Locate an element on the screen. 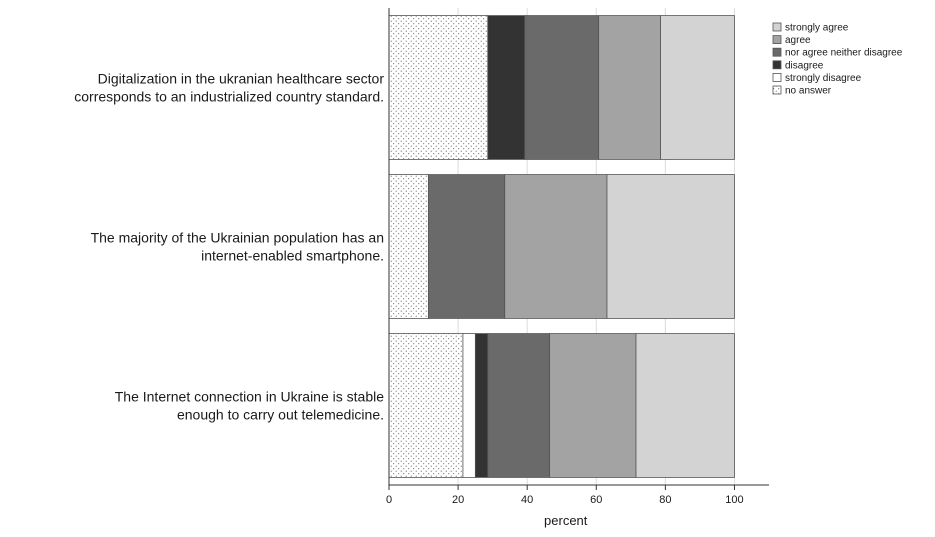  bar-2-nor-agree-neither-disagree is located at coordinates (466, 246).